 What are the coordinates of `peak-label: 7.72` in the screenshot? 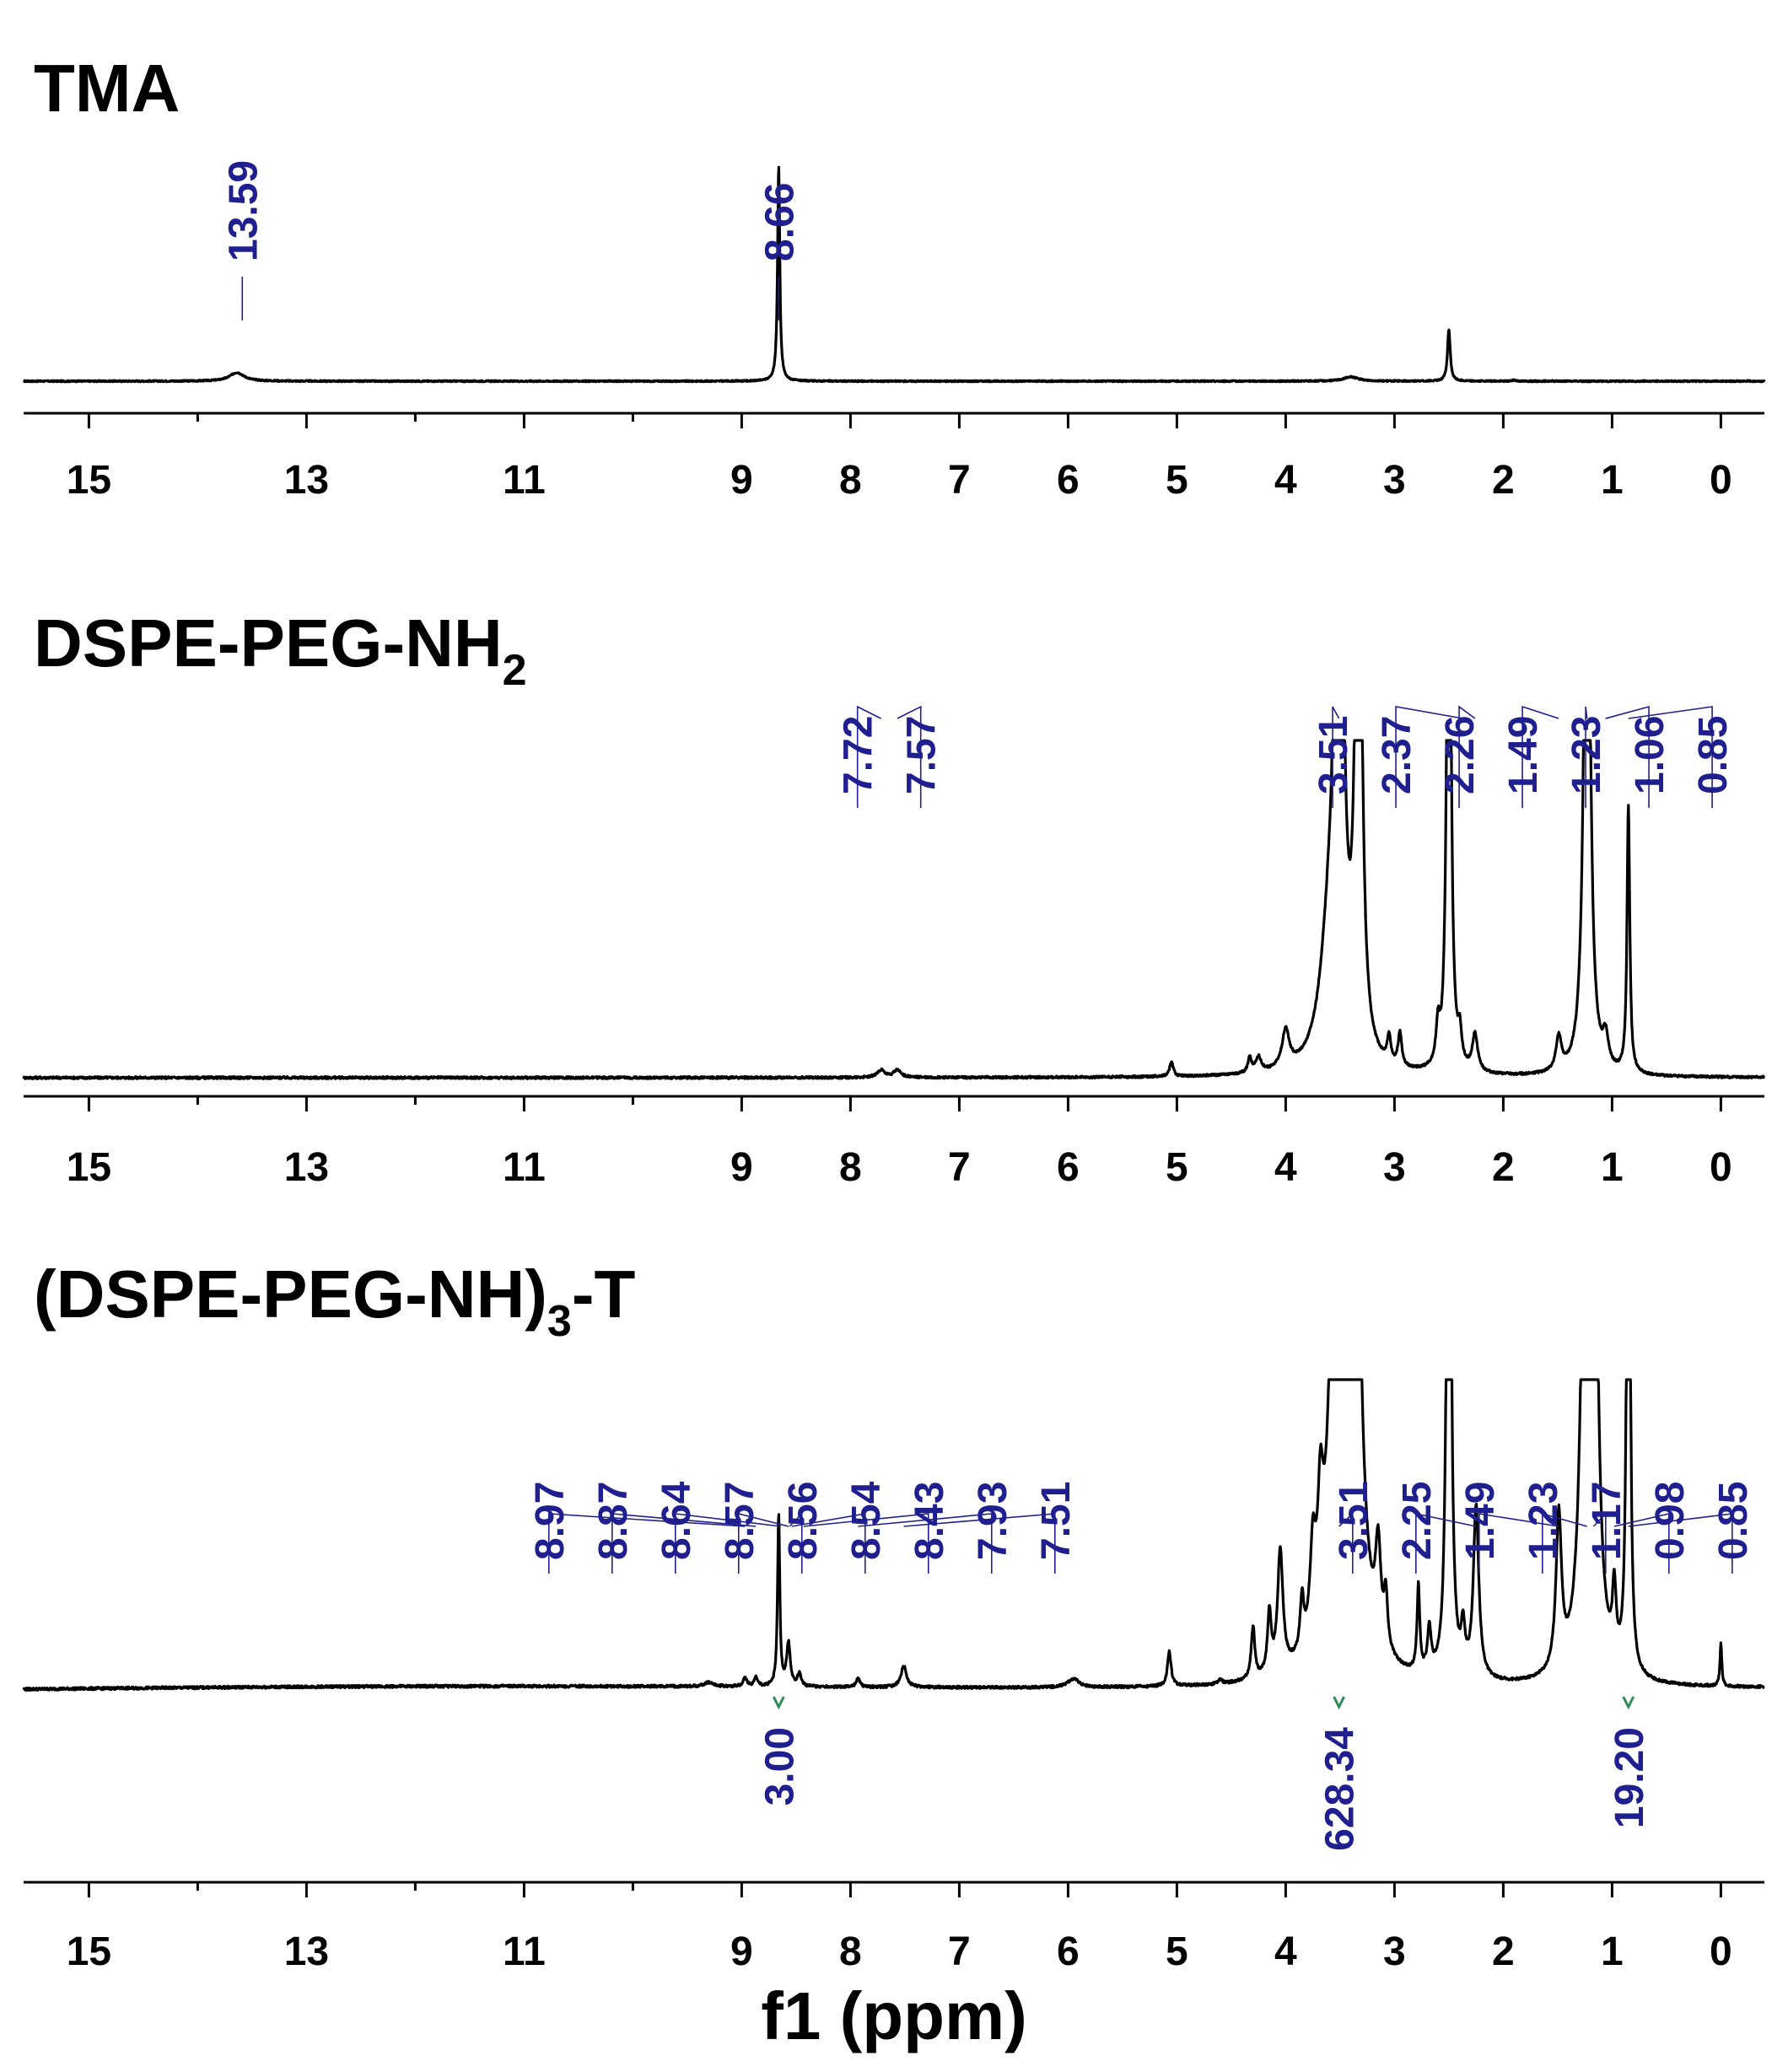 It's located at (859, 755).